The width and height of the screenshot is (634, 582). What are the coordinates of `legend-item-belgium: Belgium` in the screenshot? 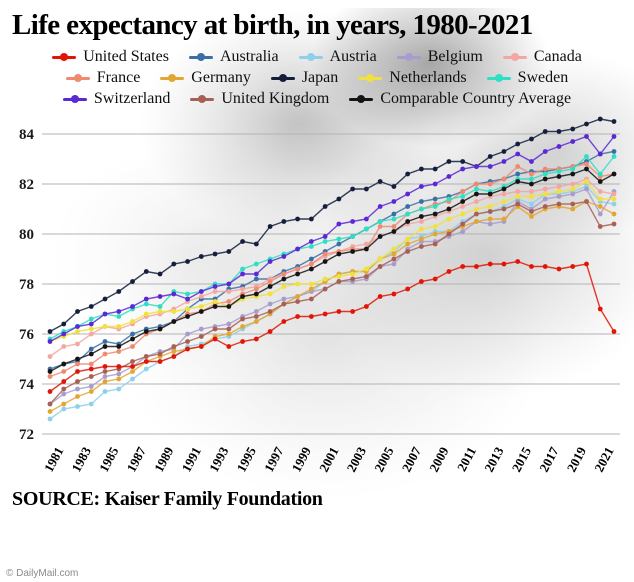 It's located at (439, 57).